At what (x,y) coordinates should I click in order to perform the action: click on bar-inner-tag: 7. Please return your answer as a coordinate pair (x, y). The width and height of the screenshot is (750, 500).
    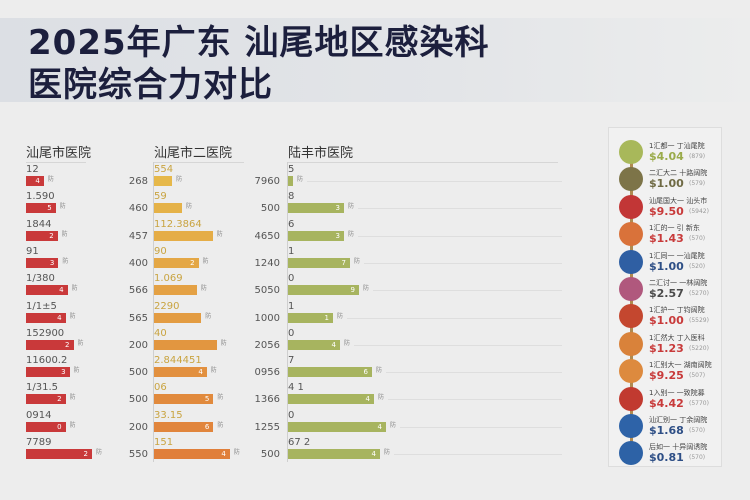
    Looking at the image, I should click on (343, 262).